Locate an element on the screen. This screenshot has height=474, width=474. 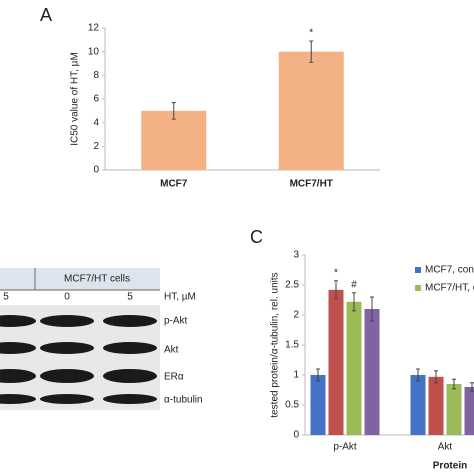
x-tick-label: MCF7/HT is located at coordinates (311, 184).